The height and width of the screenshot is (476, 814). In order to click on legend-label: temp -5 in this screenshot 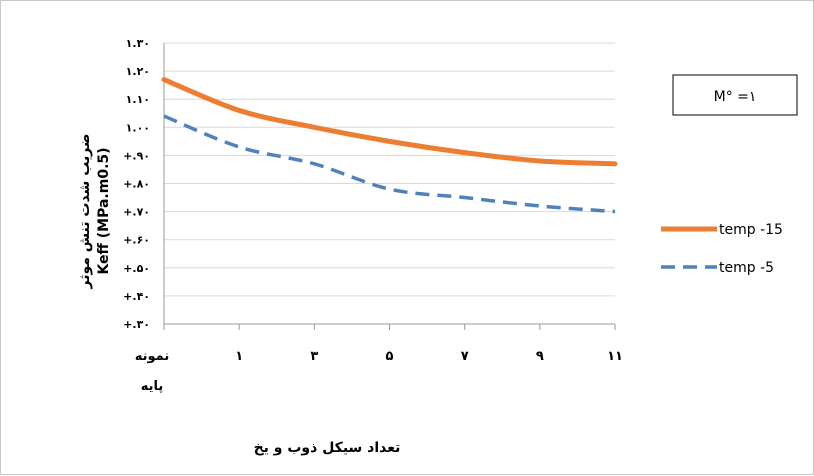, I will do `click(746, 268)`.